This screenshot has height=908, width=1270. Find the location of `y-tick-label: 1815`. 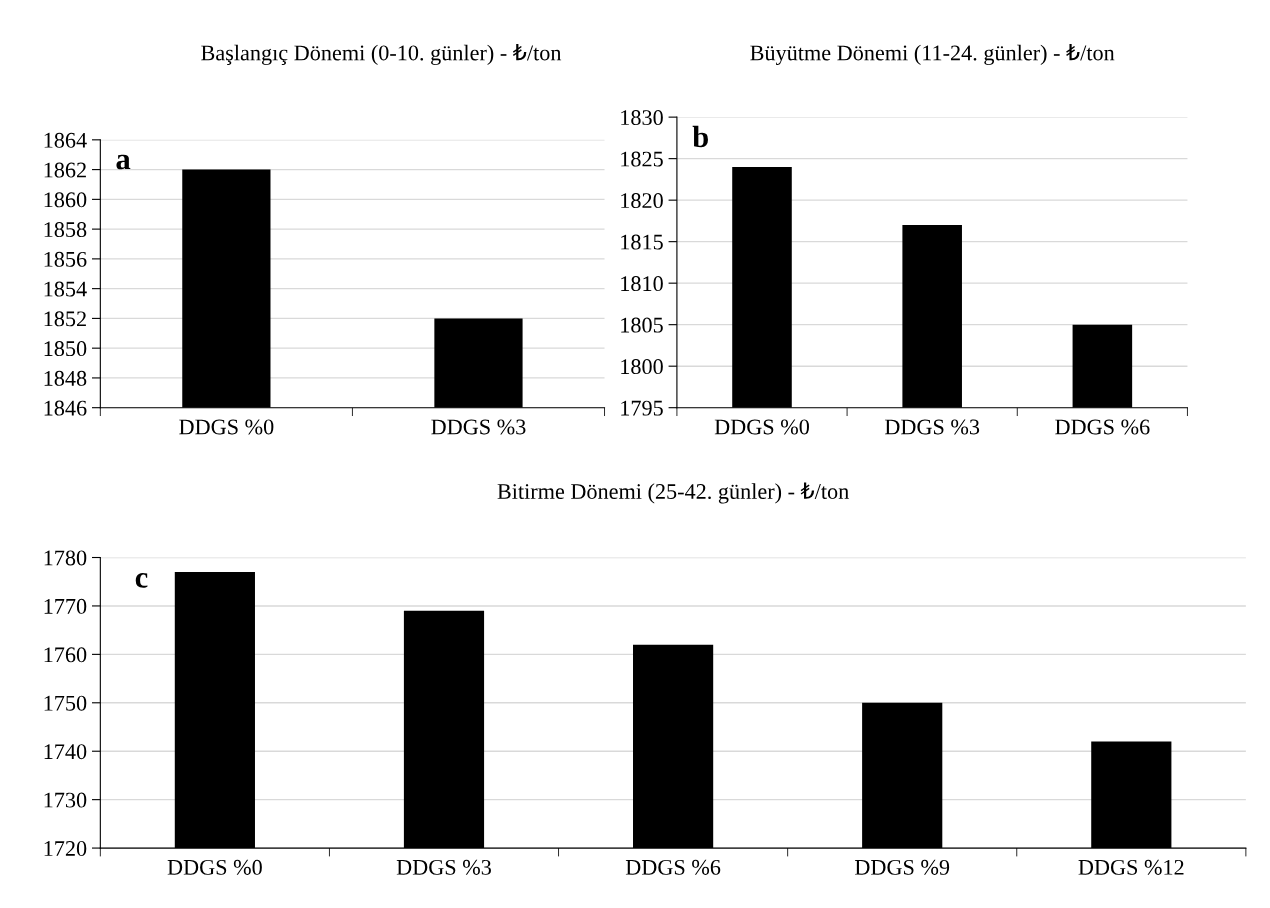

y-tick-label: 1815 is located at coordinates (642, 242).